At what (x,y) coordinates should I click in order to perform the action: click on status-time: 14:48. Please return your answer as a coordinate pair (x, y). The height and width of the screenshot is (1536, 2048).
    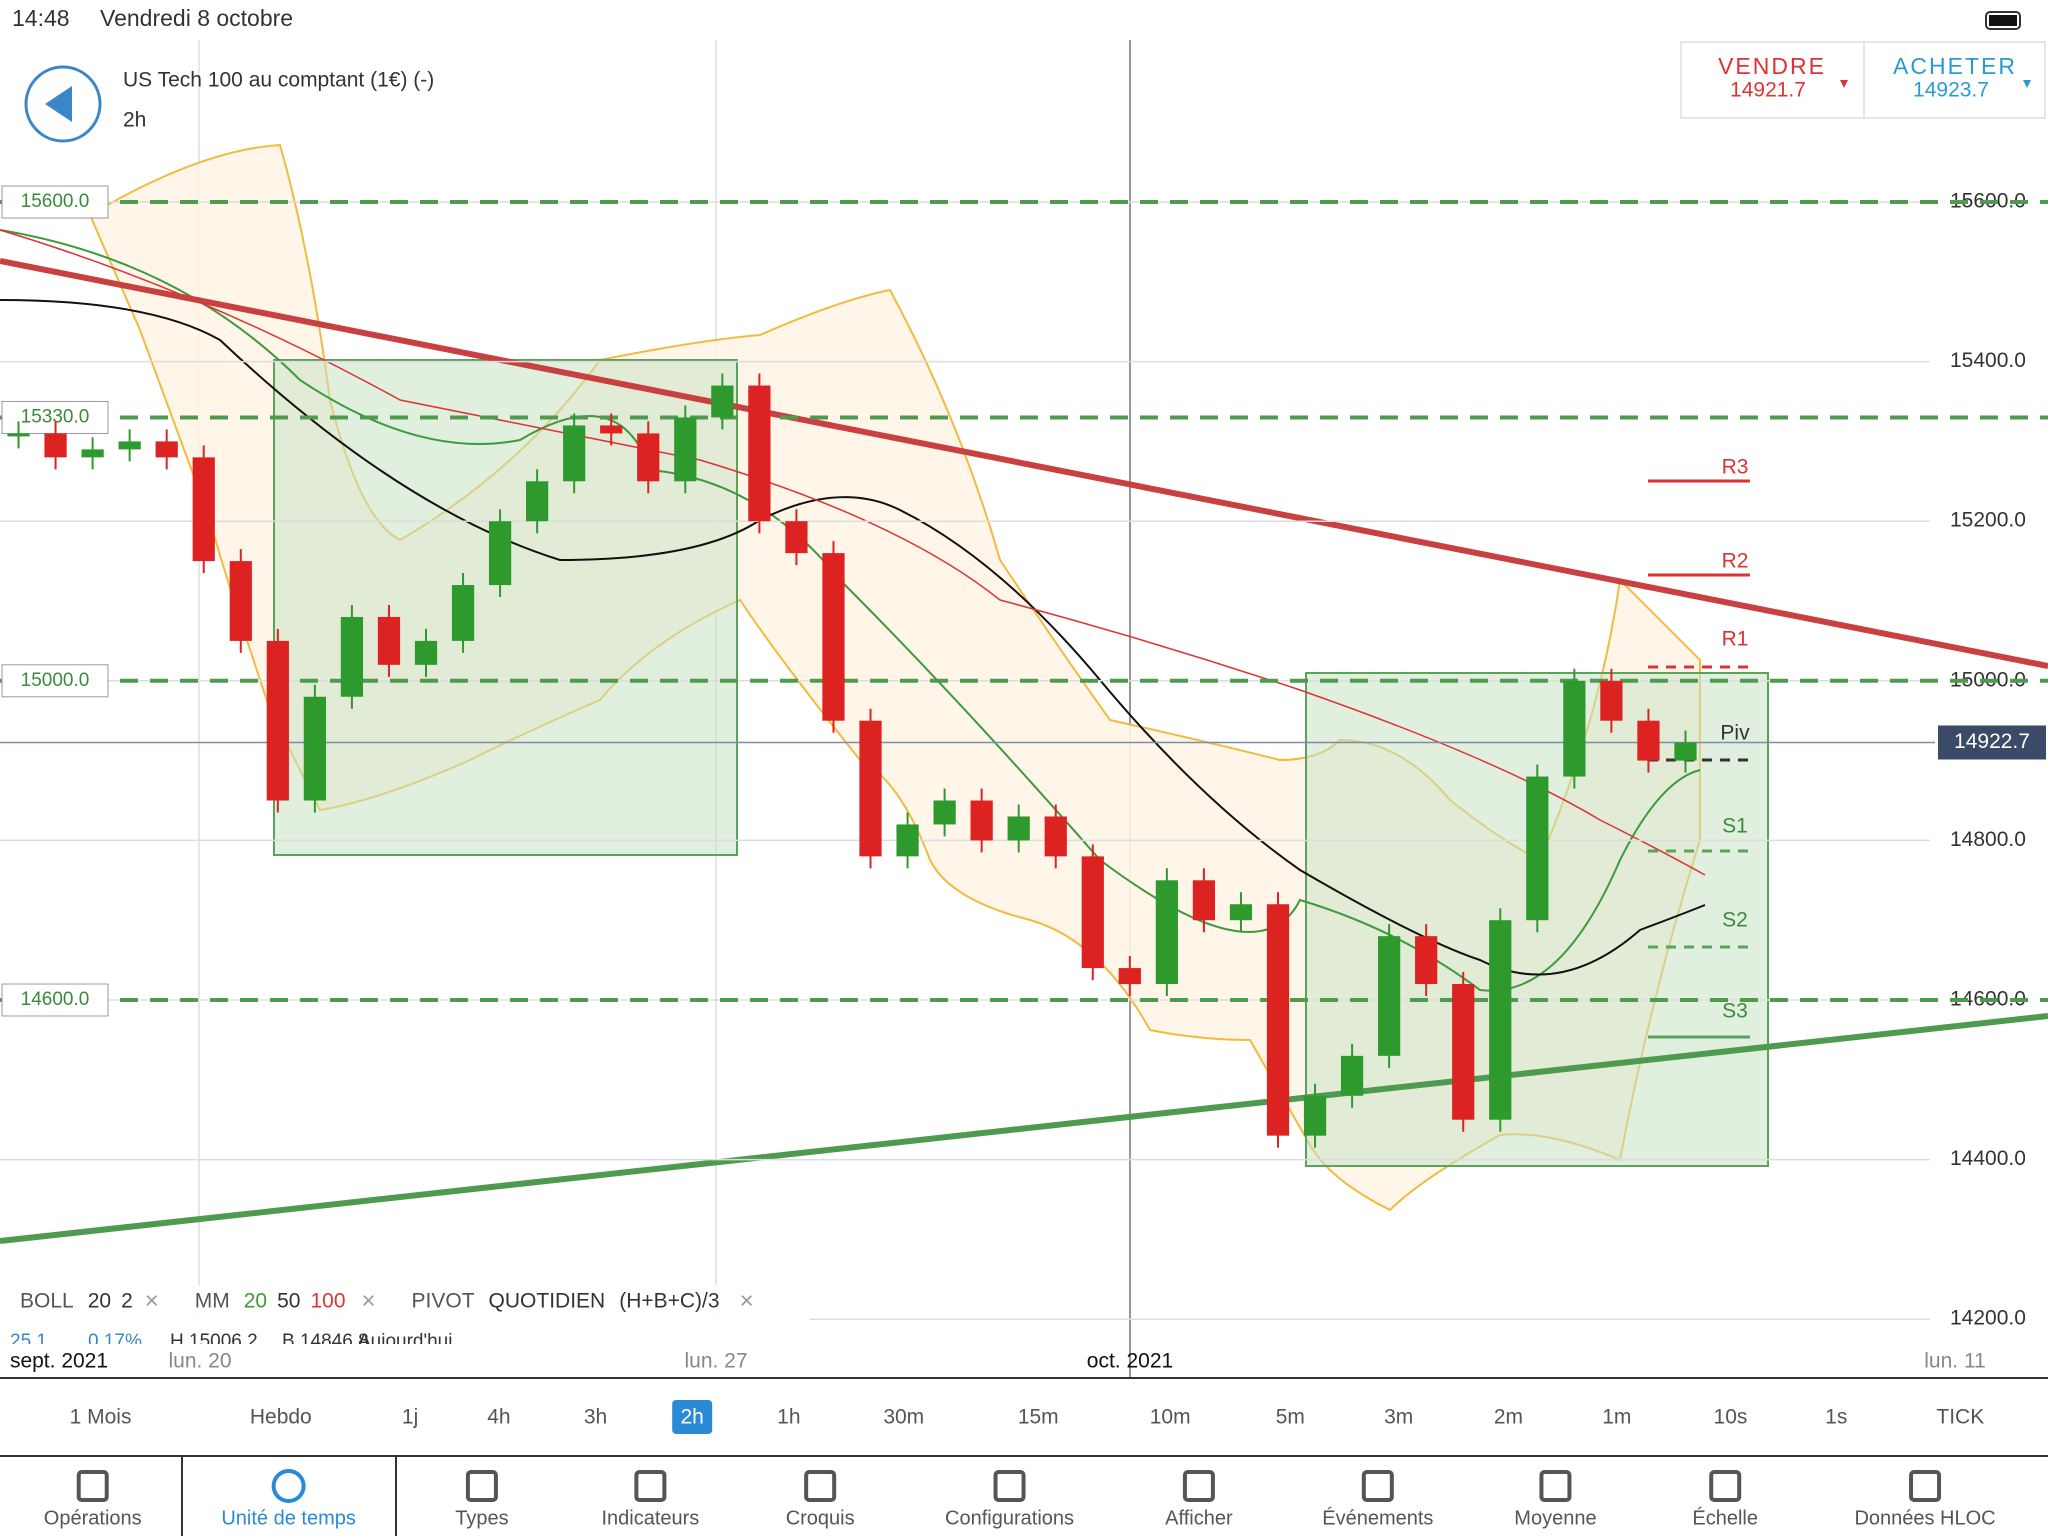
    Looking at the image, I should click on (41, 18).